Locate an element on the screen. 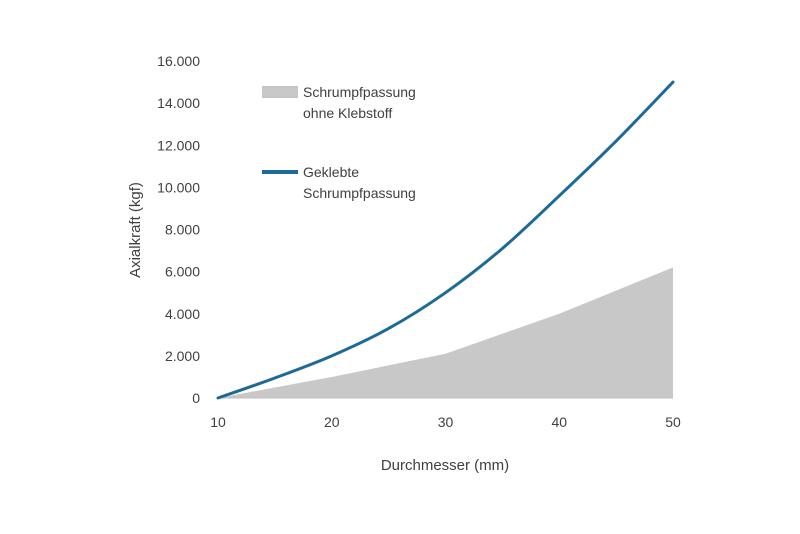 The height and width of the screenshot is (534, 800). y-tick-label: 12.000 is located at coordinates (178, 145).